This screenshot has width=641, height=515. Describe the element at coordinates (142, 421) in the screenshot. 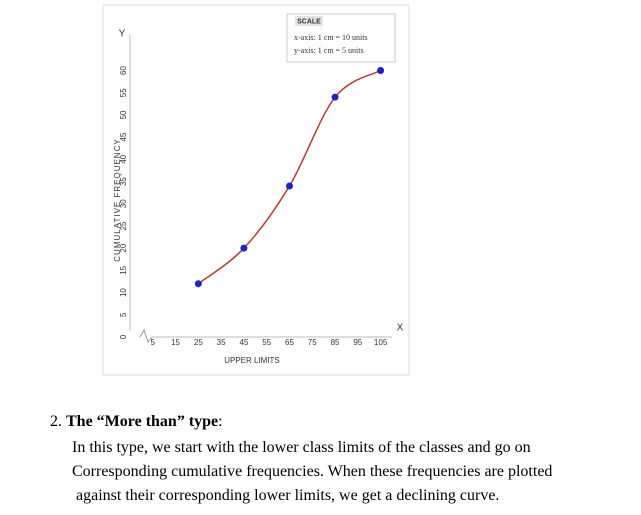

I see `heading-title: The “More than” type` at that location.